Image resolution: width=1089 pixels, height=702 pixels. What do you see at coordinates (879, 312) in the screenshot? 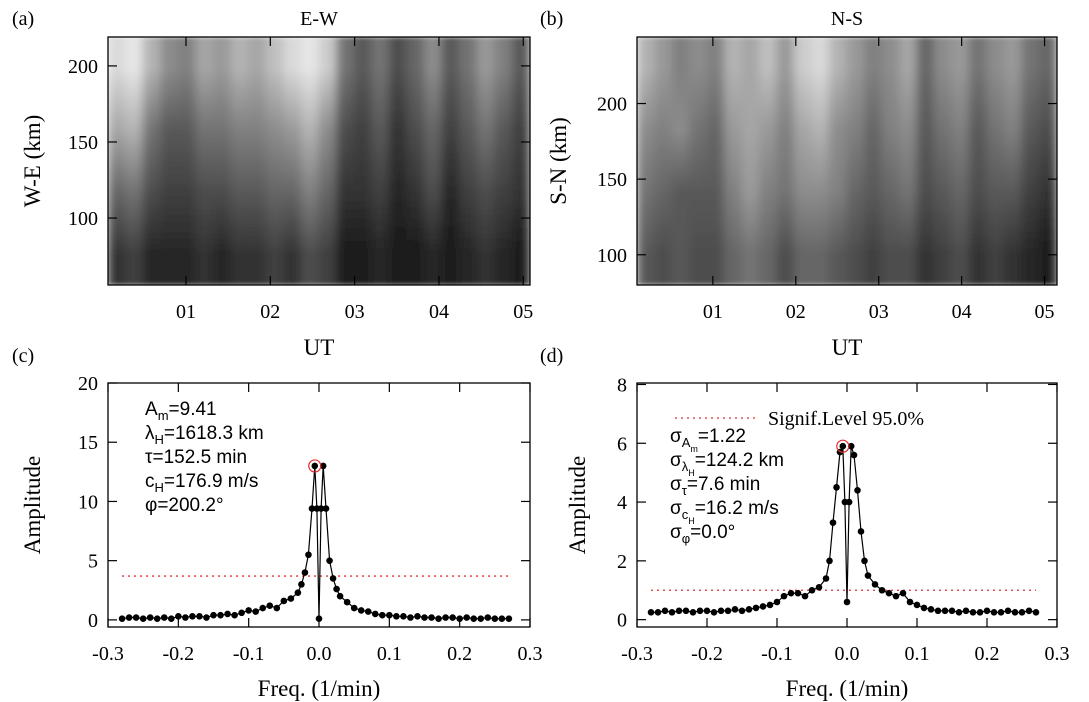
I see `x-tick-label: 03` at bounding box center [879, 312].